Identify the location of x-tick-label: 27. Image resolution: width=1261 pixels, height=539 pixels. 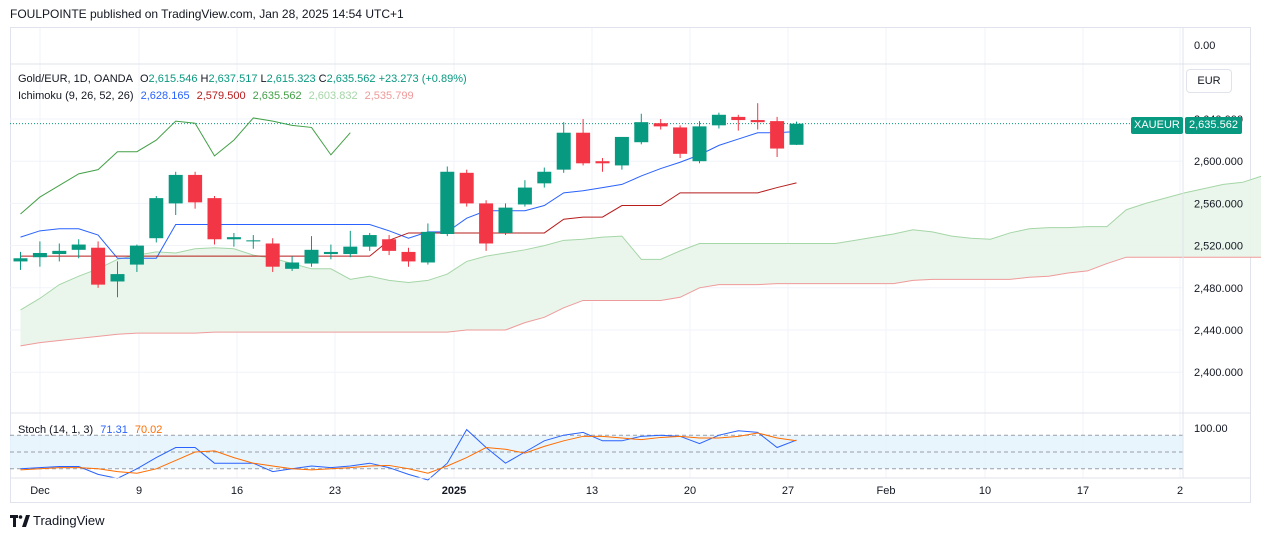
(788, 491).